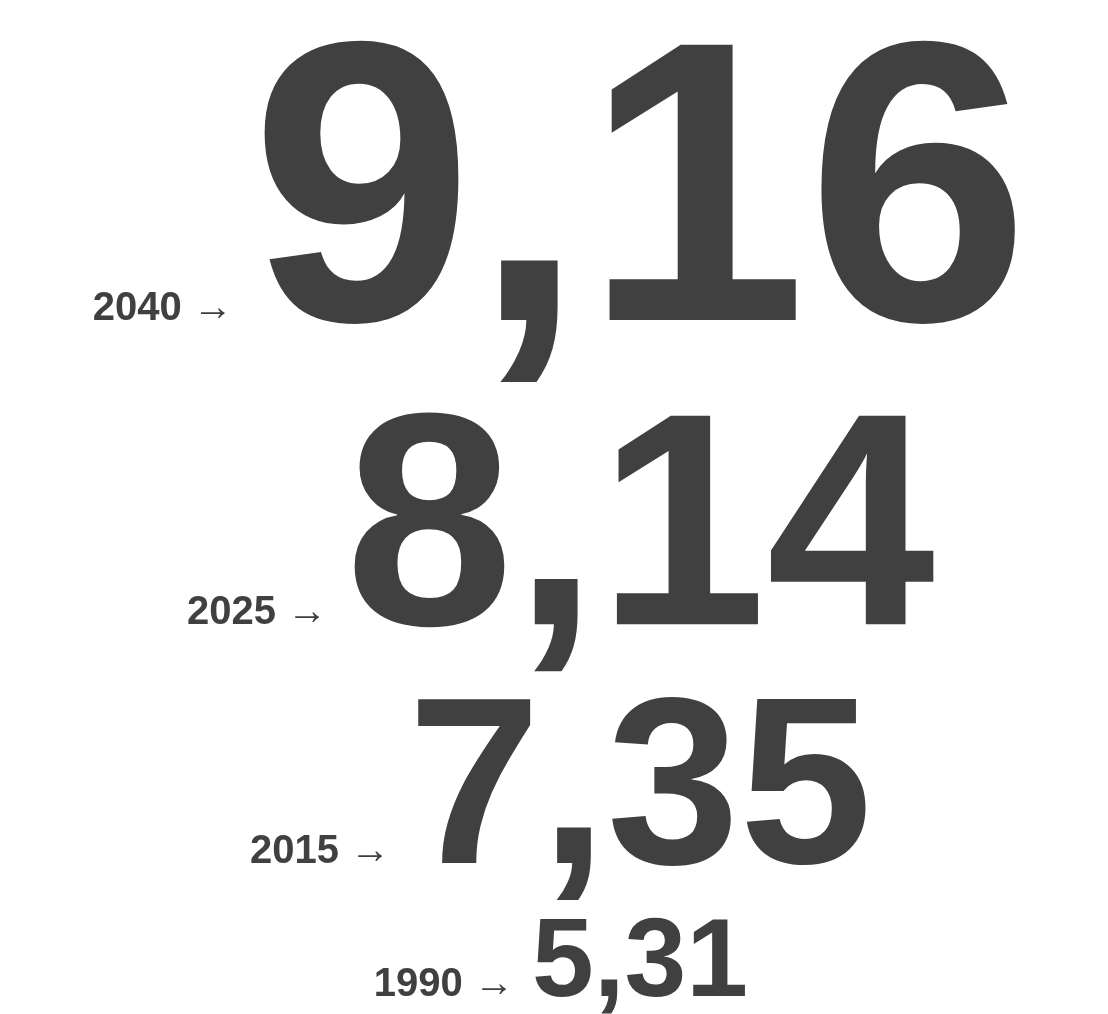 The width and height of the screenshot is (1108, 1014). What do you see at coordinates (162, 306) in the screenshot?
I see `category-label: 2040 →` at bounding box center [162, 306].